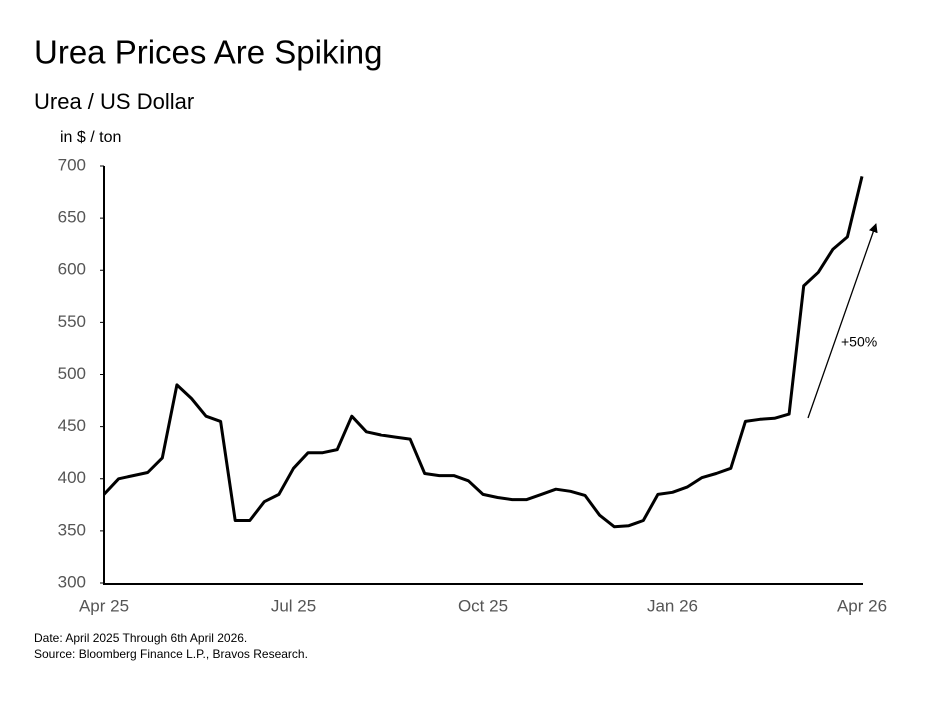 Image resolution: width=938 pixels, height=708 pixels. I want to click on chart-subtitle: Urea / US Dollar, so click(114, 101).